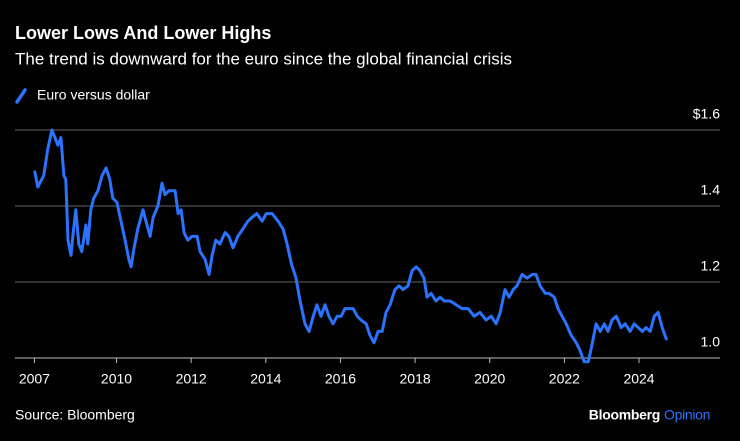 The height and width of the screenshot is (441, 740). Describe the element at coordinates (687, 415) in the screenshot. I see `brand-suffix: Opinion` at that location.